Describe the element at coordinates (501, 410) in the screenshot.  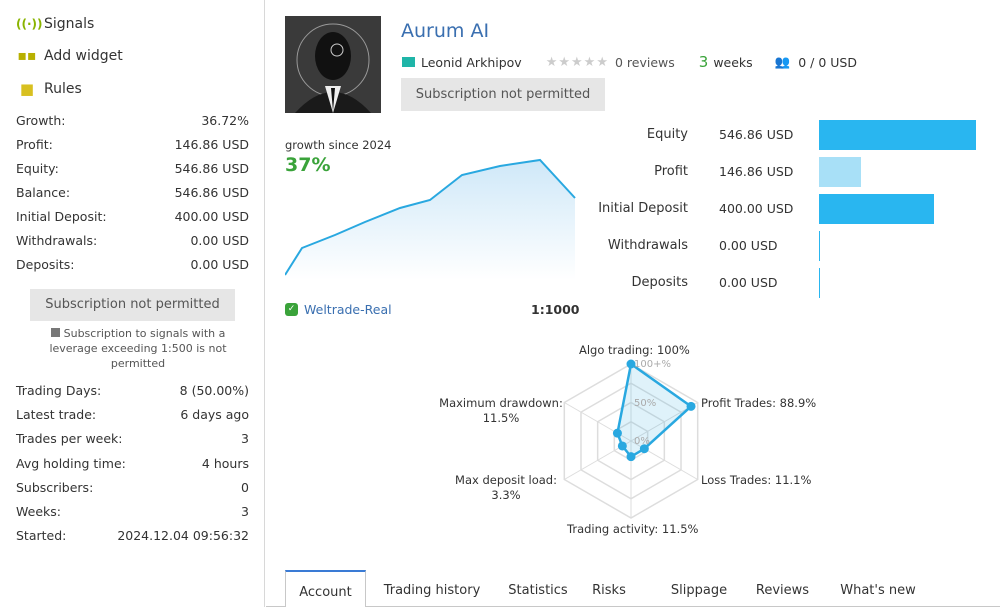
I see `radar-label: Maximum drawdown: 11.5%` at that location.